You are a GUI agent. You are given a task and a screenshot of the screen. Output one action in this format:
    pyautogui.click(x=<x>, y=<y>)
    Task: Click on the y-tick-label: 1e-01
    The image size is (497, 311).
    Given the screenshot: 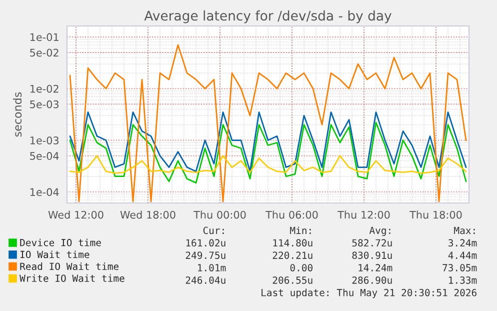 What is the action you would take?
    pyautogui.click(x=44, y=37)
    